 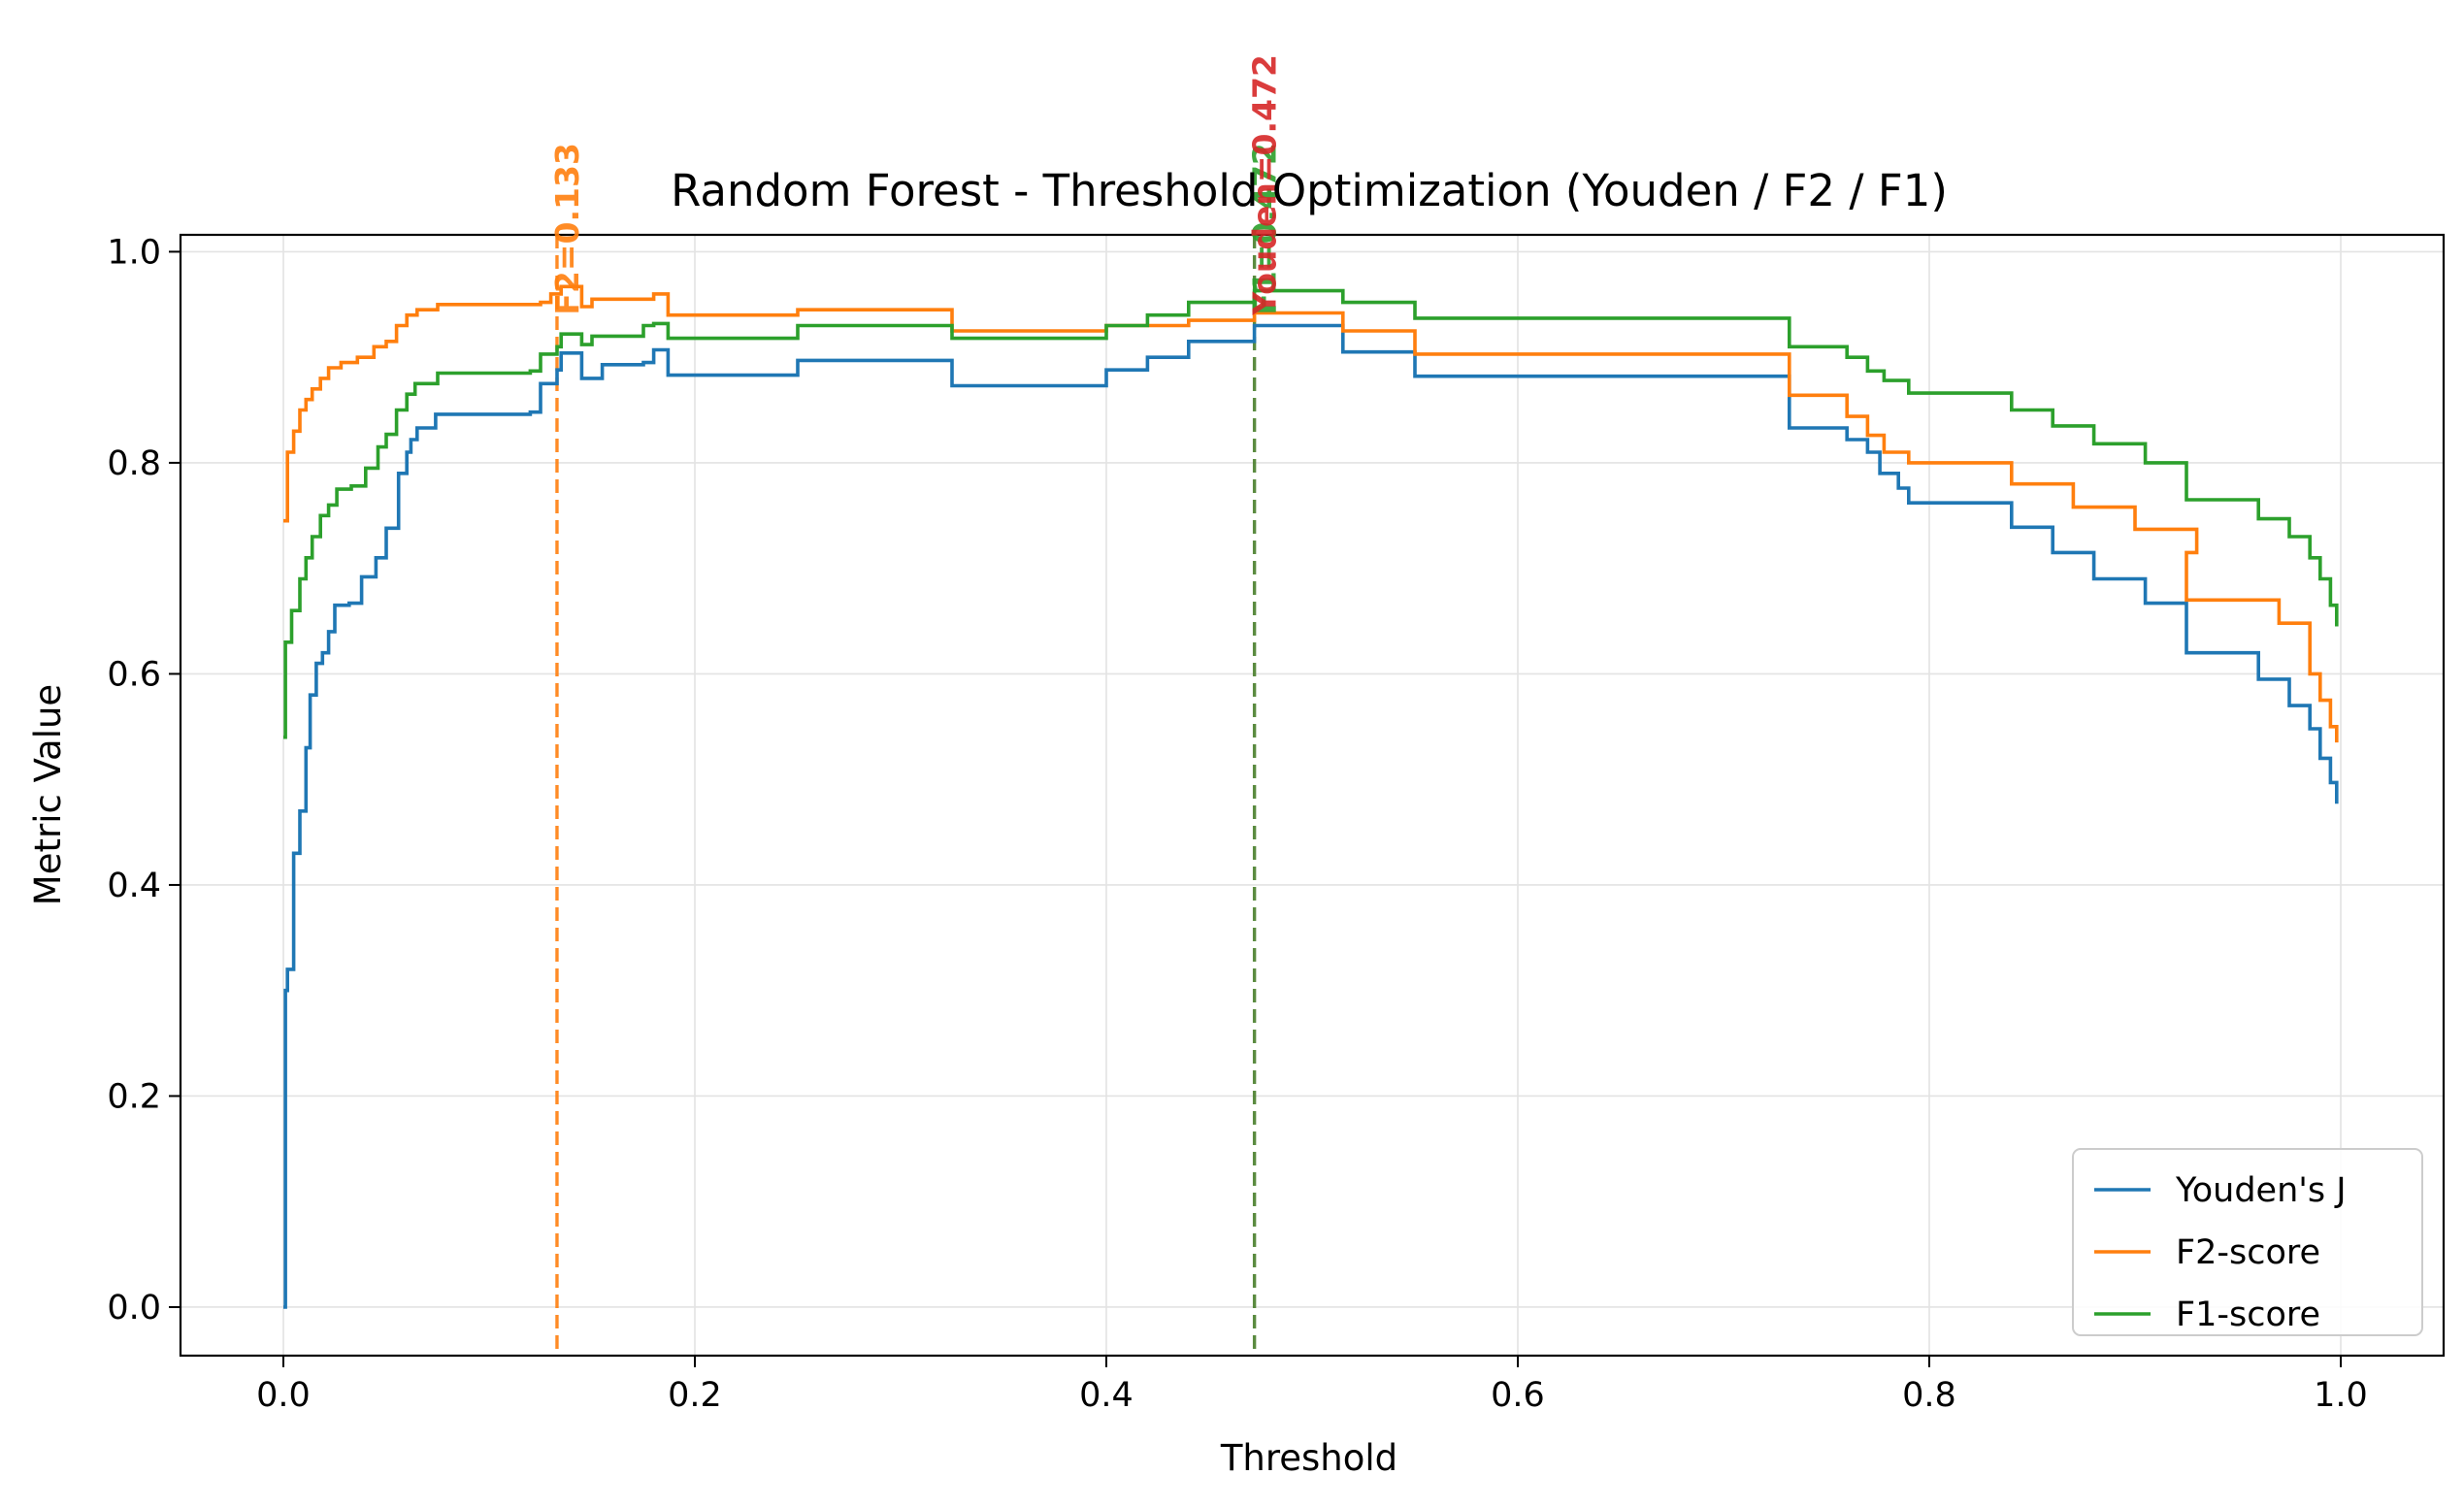 What do you see at coordinates (567, 229) in the screenshot?
I see `threshold-annotation-label: F2=0.133` at bounding box center [567, 229].